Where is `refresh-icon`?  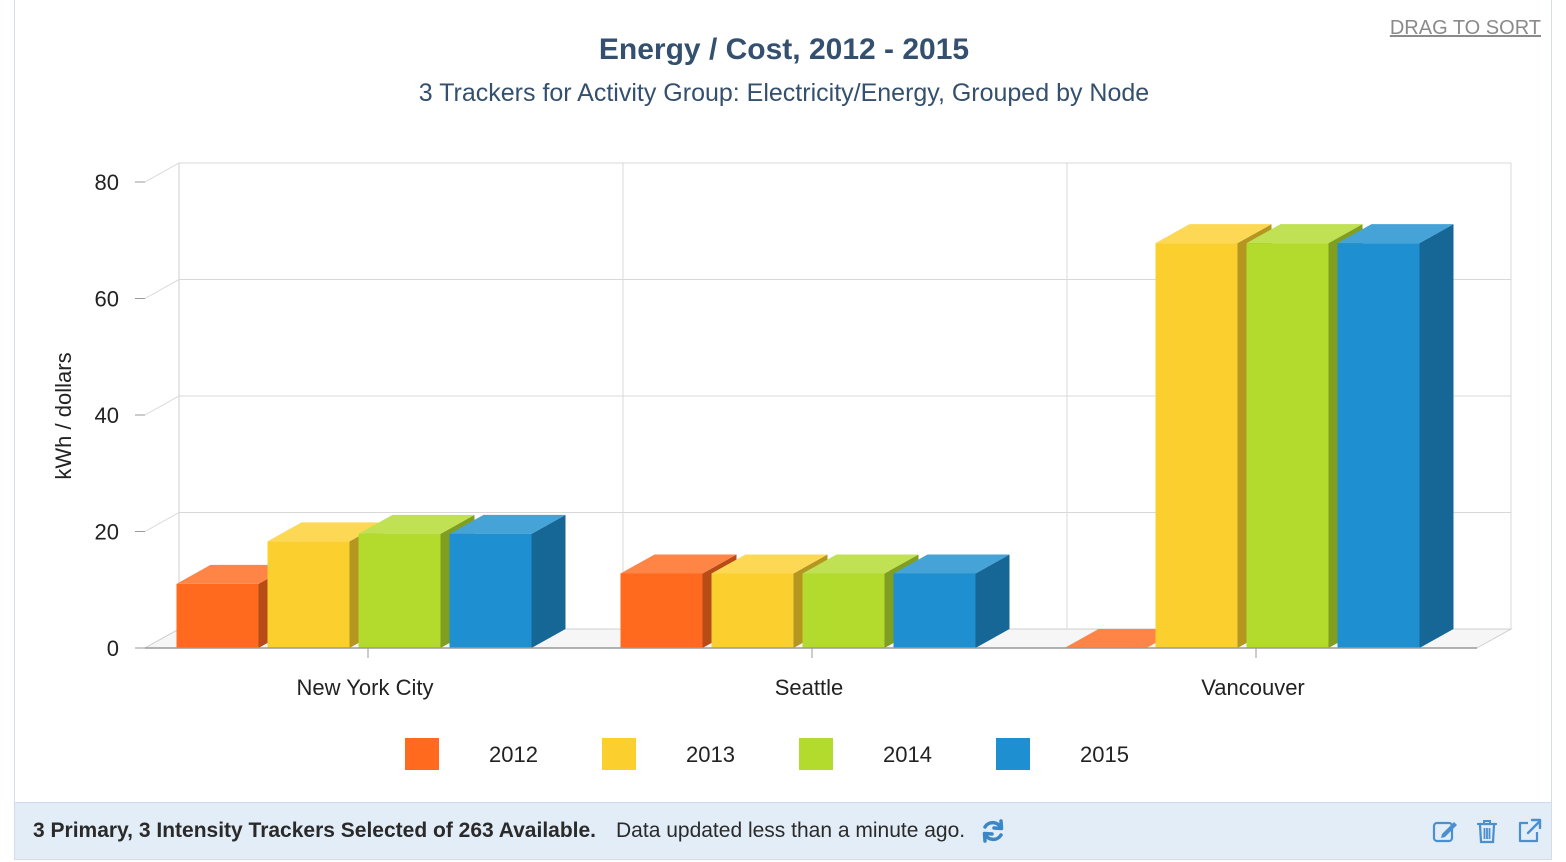 refresh-icon is located at coordinates (993, 831).